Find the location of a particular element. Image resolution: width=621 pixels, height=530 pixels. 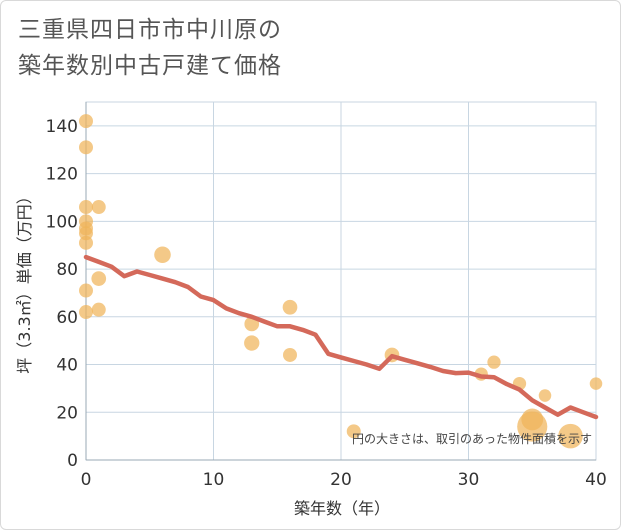

y-tick-label: 80 is located at coordinates (67, 270).